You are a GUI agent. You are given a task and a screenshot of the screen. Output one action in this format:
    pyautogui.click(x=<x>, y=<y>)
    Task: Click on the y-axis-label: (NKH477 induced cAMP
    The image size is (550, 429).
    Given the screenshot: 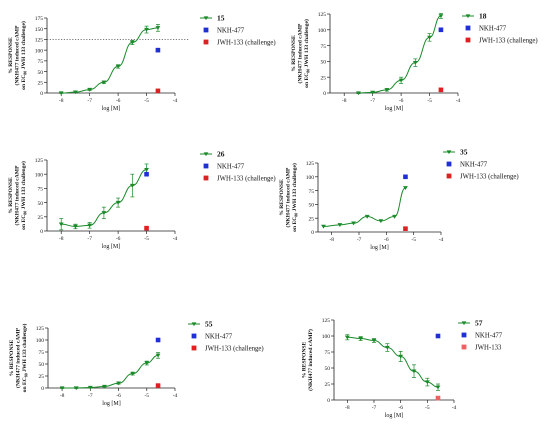 What is the action you would take?
    pyautogui.click(x=17, y=55)
    